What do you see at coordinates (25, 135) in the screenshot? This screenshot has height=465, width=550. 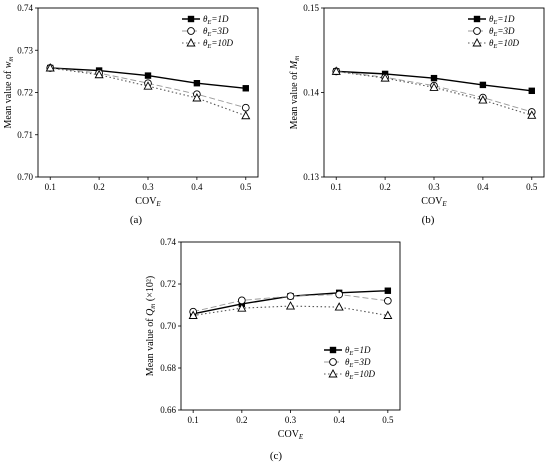 I see `y-tick-label: 0.71` at bounding box center [25, 135].